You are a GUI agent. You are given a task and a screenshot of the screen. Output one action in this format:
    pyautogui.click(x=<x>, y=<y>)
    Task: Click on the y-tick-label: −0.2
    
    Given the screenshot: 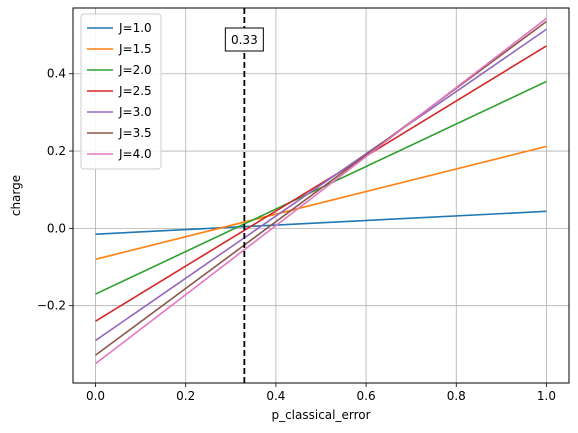 What is the action you would take?
    pyautogui.click(x=51, y=306)
    